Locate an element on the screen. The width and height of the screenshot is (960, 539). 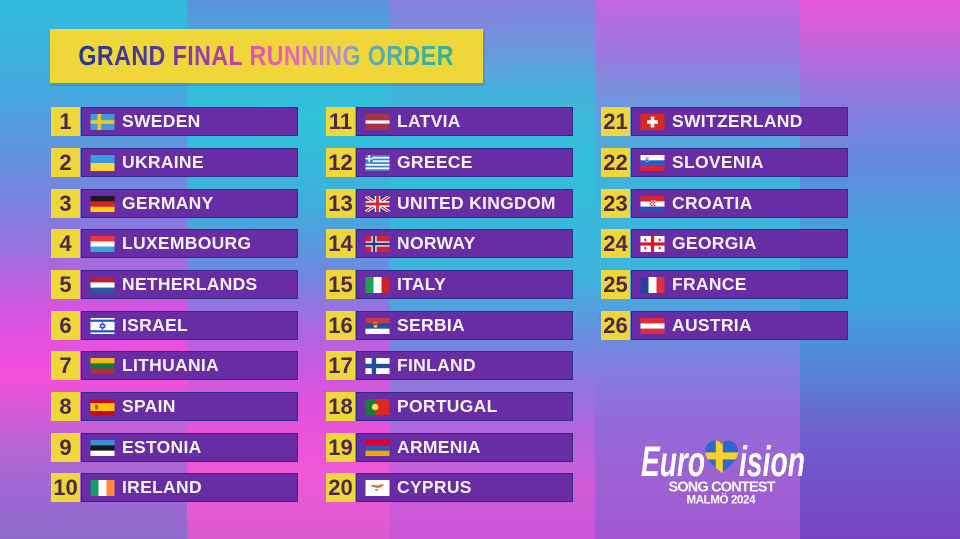
svg-text: Euro is located at coordinates (673, 462).